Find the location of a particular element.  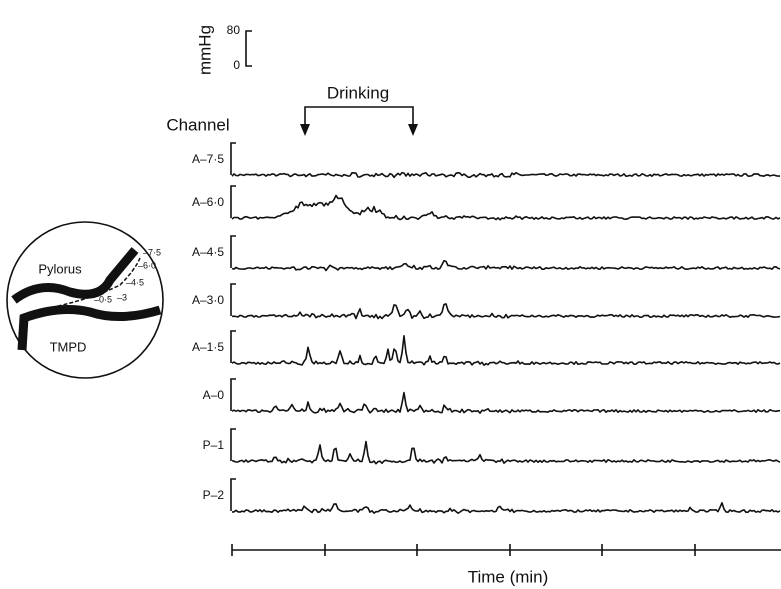

position-label: –3 is located at coordinates (122, 297).